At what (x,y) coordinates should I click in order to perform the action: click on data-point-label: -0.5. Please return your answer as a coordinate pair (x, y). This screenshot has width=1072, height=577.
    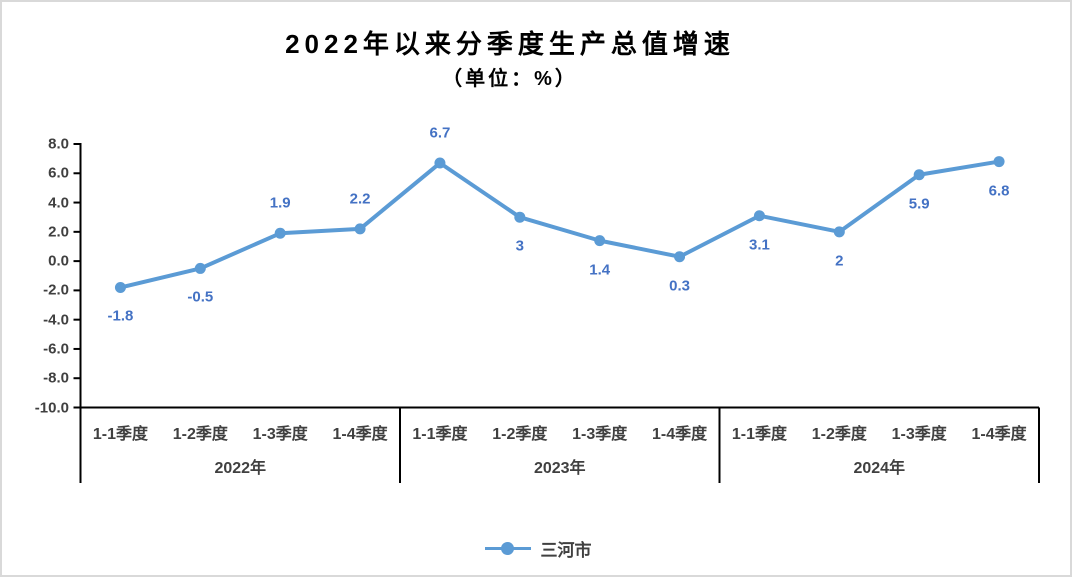
    Looking at the image, I should click on (200, 297).